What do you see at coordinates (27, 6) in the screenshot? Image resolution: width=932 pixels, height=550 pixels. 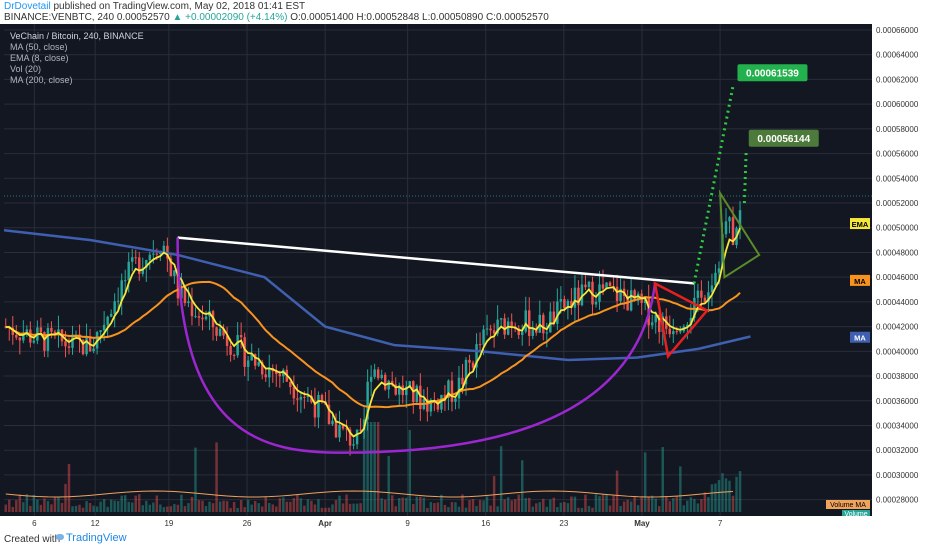 I see `author-link: DrDovetail` at bounding box center [27, 6].